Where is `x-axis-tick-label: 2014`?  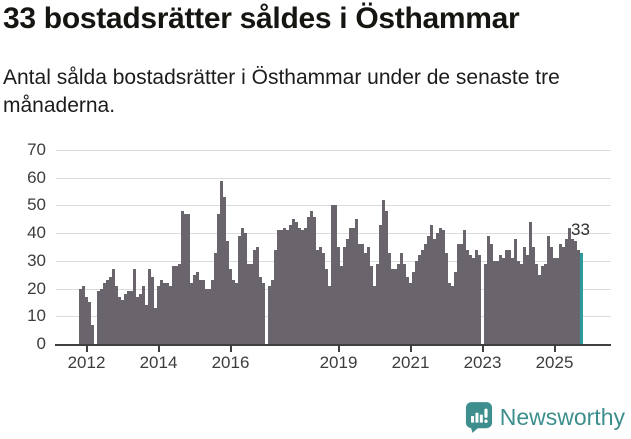 x-axis-tick-label: 2014 is located at coordinates (158, 362).